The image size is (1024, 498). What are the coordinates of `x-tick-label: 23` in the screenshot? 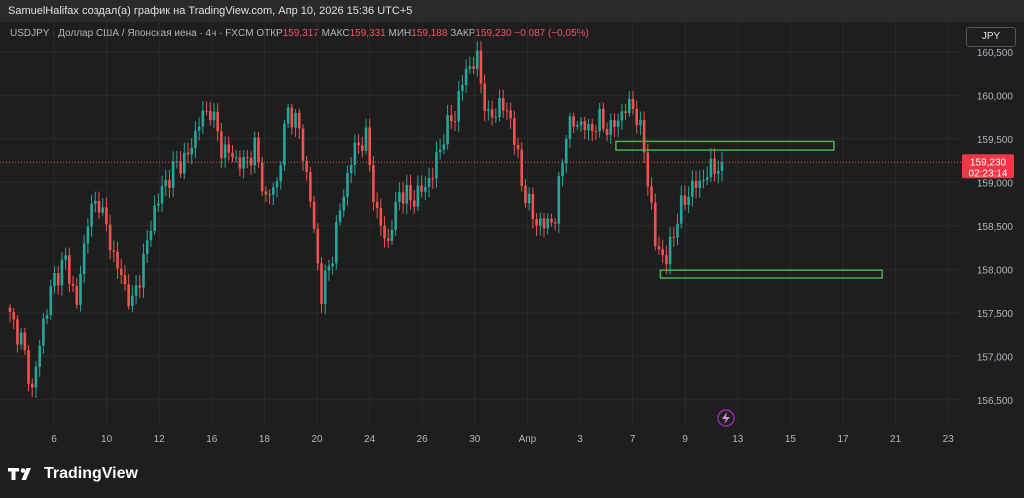 It's located at (949, 439).